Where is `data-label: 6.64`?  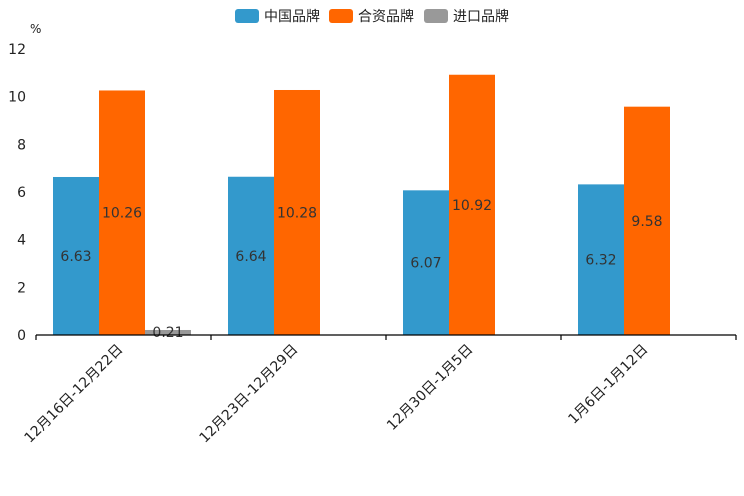 data-label: 6.64 is located at coordinates (250, 257).